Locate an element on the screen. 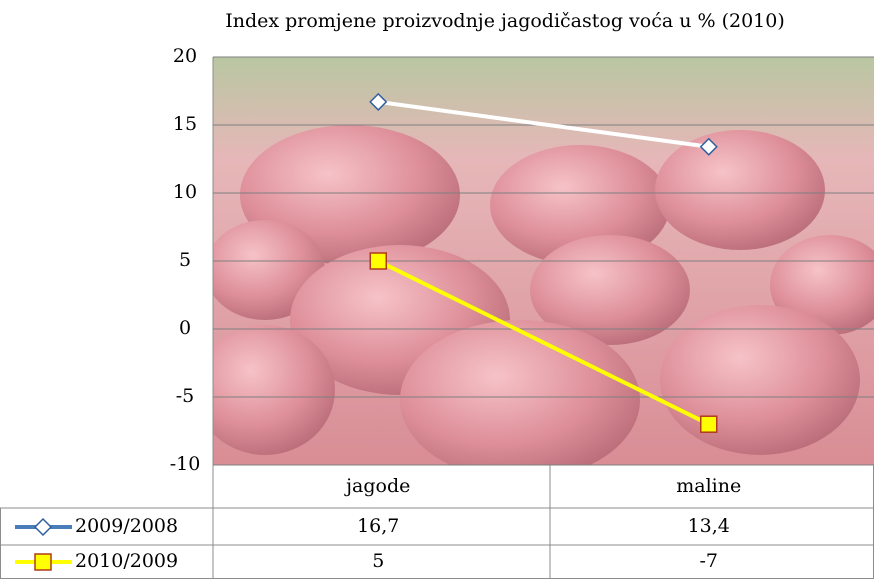 This screenshot has height=583, width=874. legend-label: 2009/2008 is located at coordinates (126, 526).